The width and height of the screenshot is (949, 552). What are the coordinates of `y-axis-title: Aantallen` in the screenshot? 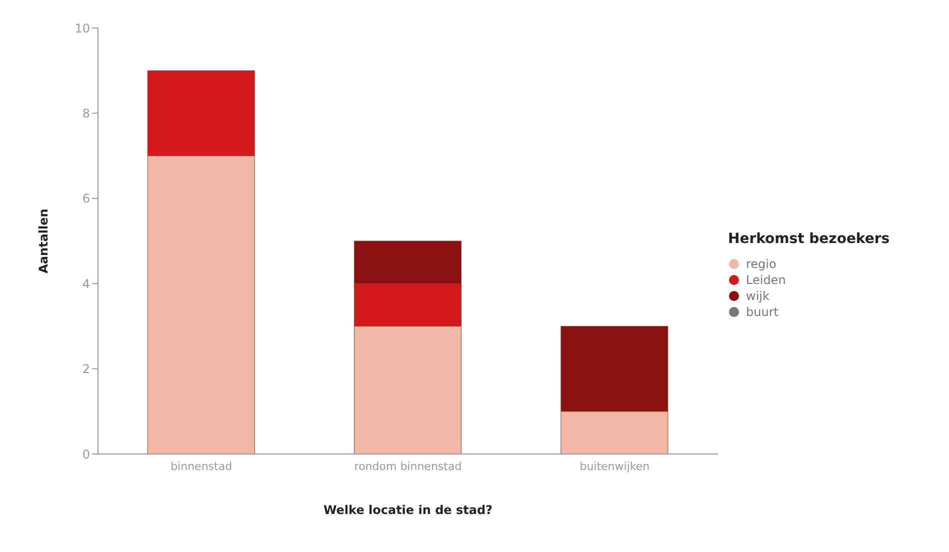 It's located at (43, 241).